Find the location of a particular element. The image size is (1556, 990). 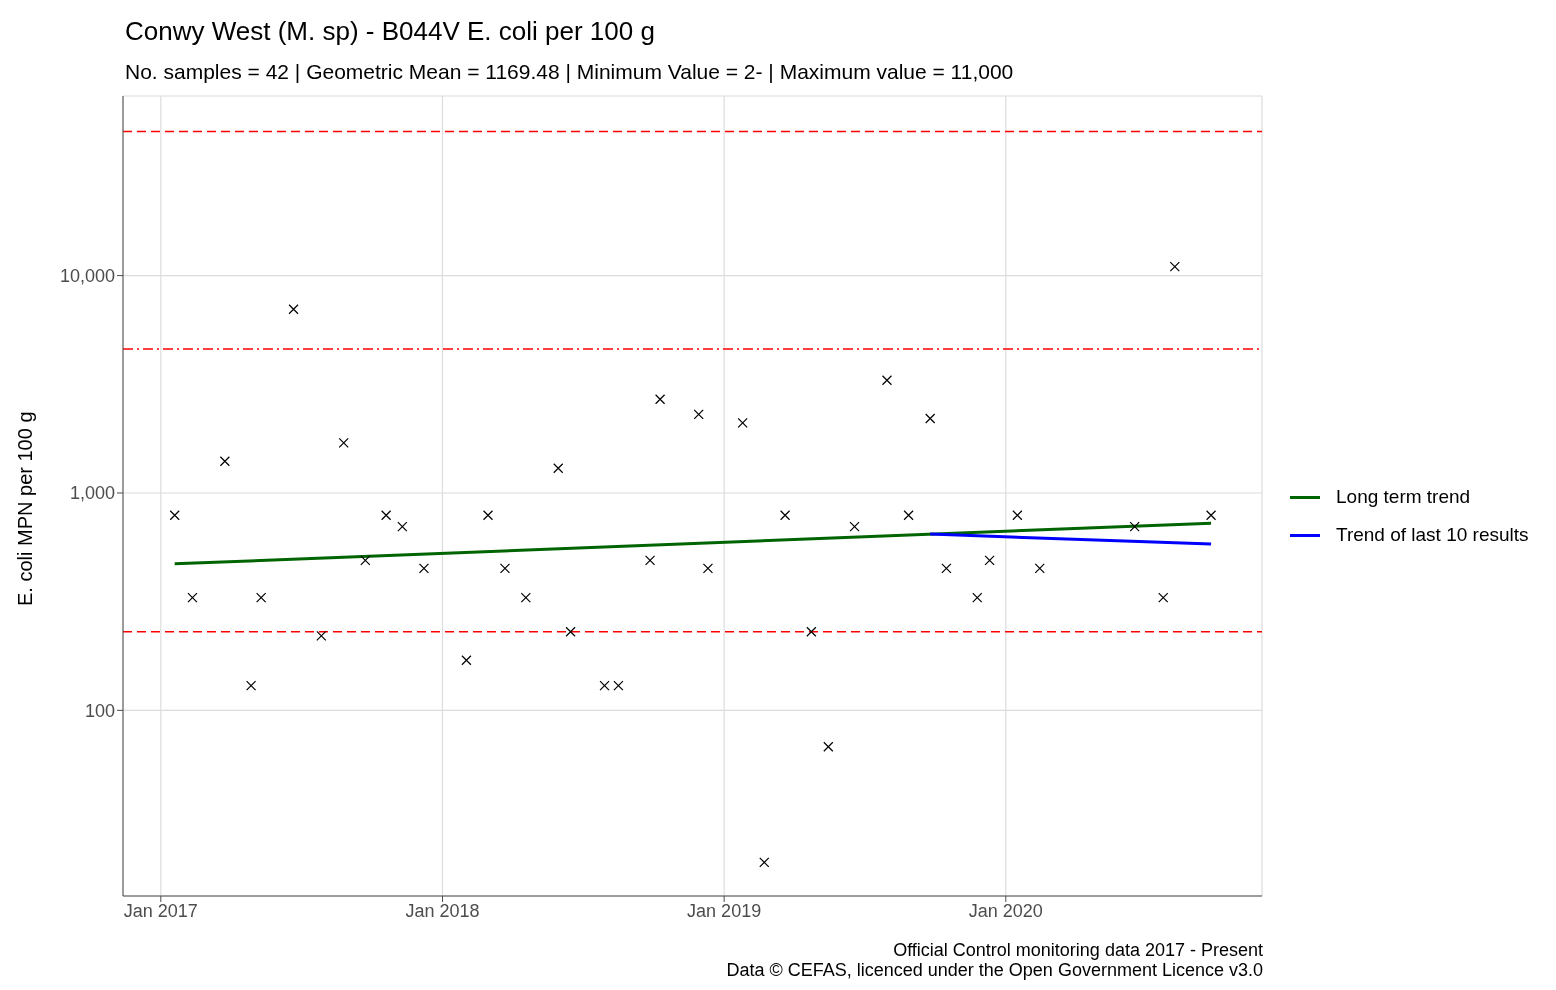

x-tick-label: Jan 2017 is located at coordinates (160, 910).